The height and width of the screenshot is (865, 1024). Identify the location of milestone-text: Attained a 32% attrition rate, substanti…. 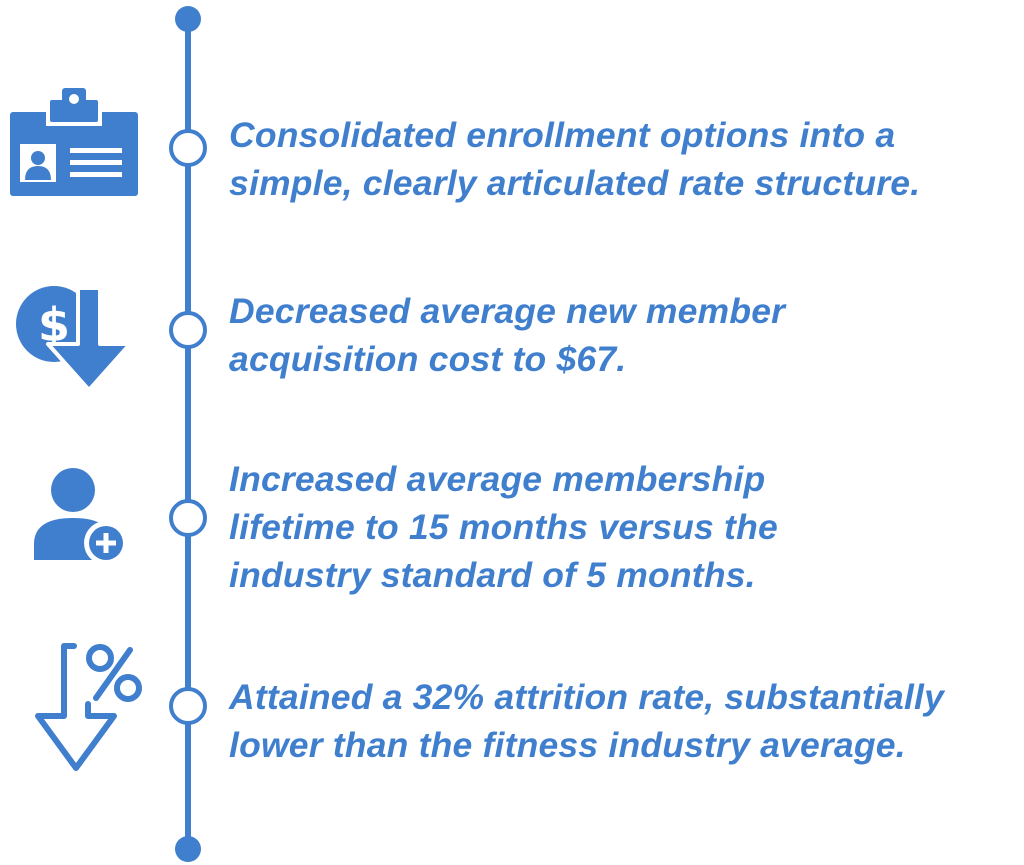
(586, 721).